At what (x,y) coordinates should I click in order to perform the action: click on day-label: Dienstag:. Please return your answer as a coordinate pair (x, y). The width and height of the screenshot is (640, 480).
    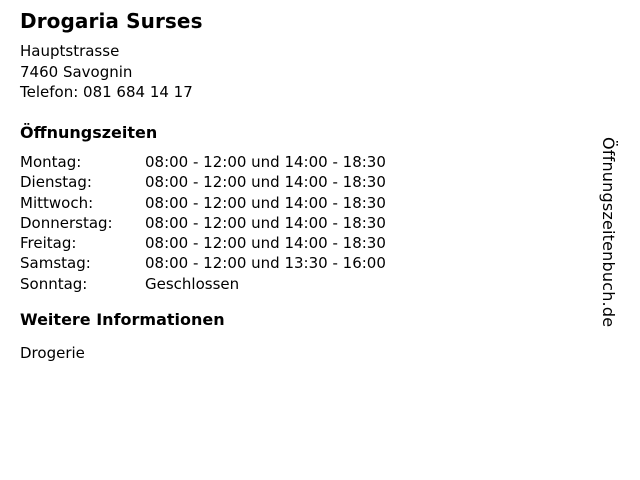
    Looking at the image, I should click on (56, 182).